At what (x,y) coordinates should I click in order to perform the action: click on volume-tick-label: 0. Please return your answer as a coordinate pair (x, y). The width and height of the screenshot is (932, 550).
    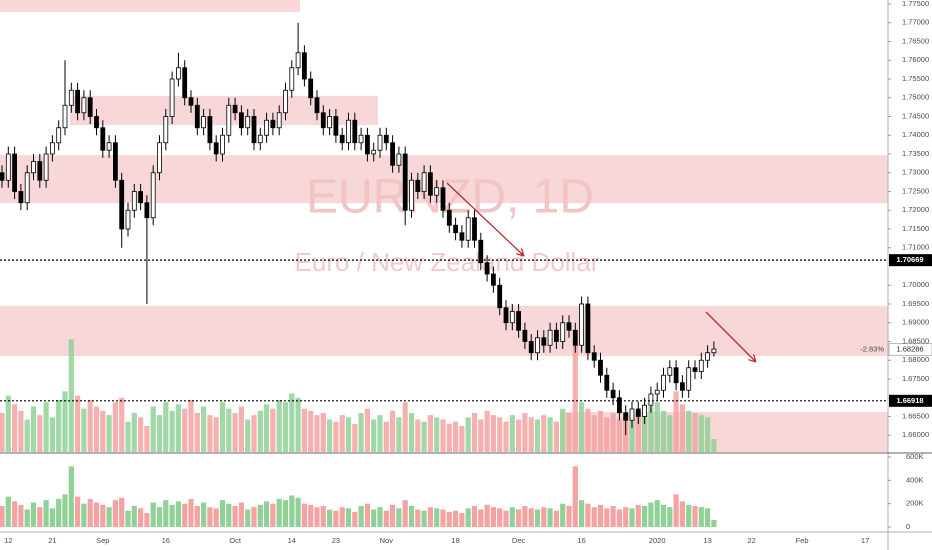
    Looking at the image, I should click on (908, 526).